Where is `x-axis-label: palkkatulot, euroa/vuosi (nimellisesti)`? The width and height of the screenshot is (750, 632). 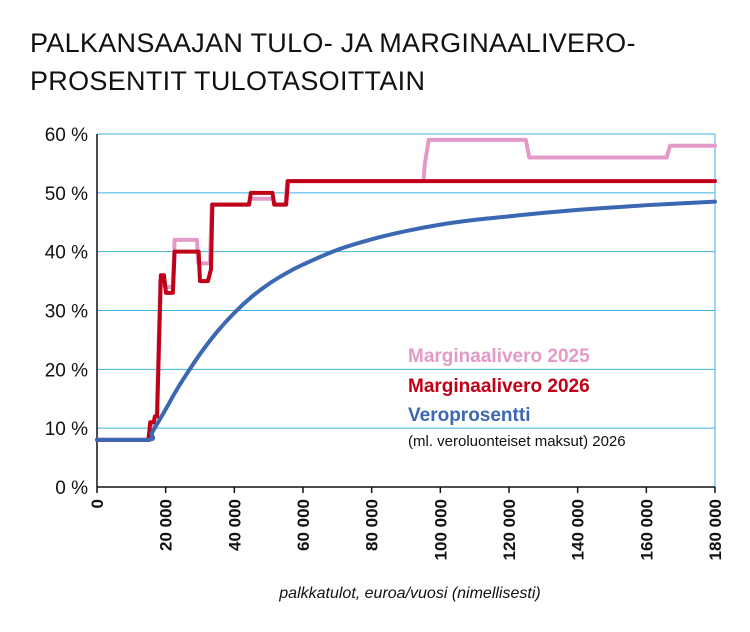
x-axis-label: palkkatulot, euroa/vuosi (nimellisesti) is located at coordinates (409, 593).